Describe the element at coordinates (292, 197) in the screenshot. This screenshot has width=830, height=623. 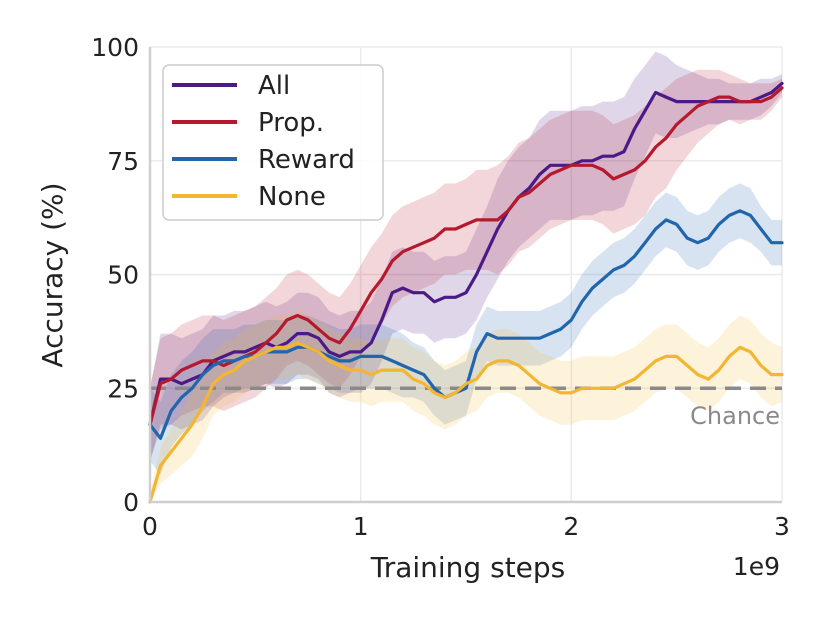
I see `legend-label-none: None` at that location.